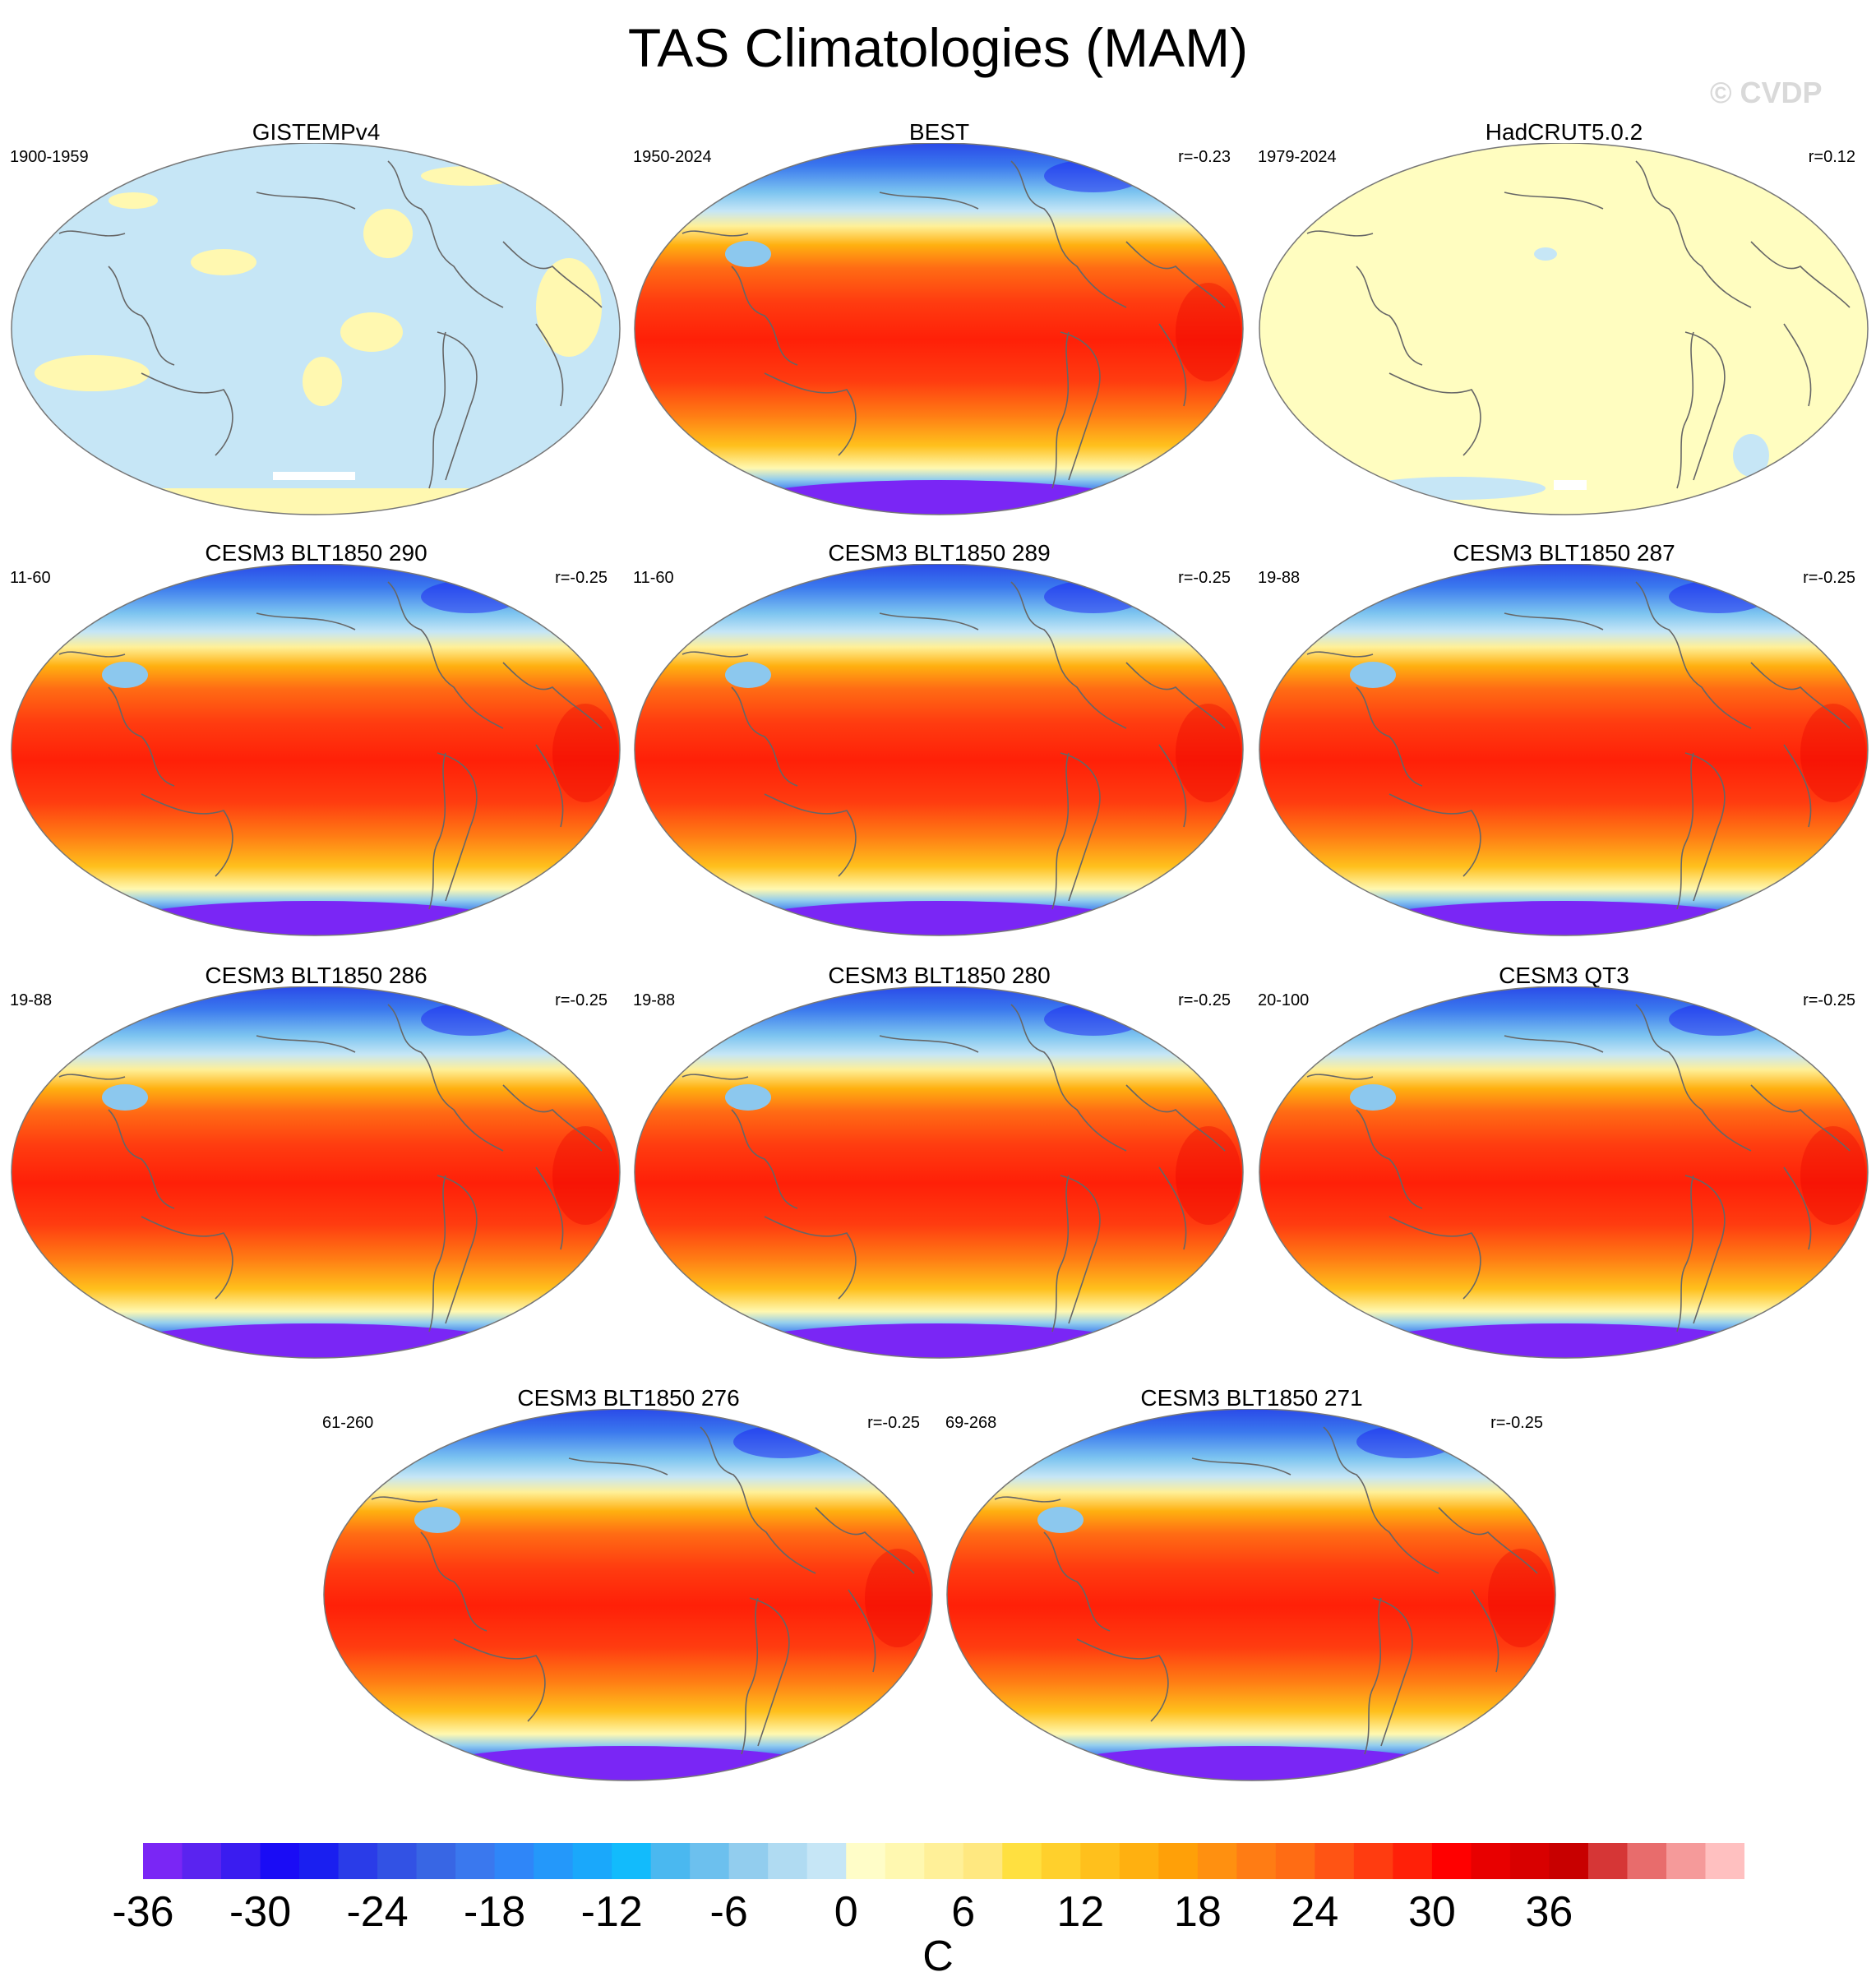  I want to click on map-panel: CESM3 BLT1850 280 19-88 r=-0.25, so click(939, 1160).